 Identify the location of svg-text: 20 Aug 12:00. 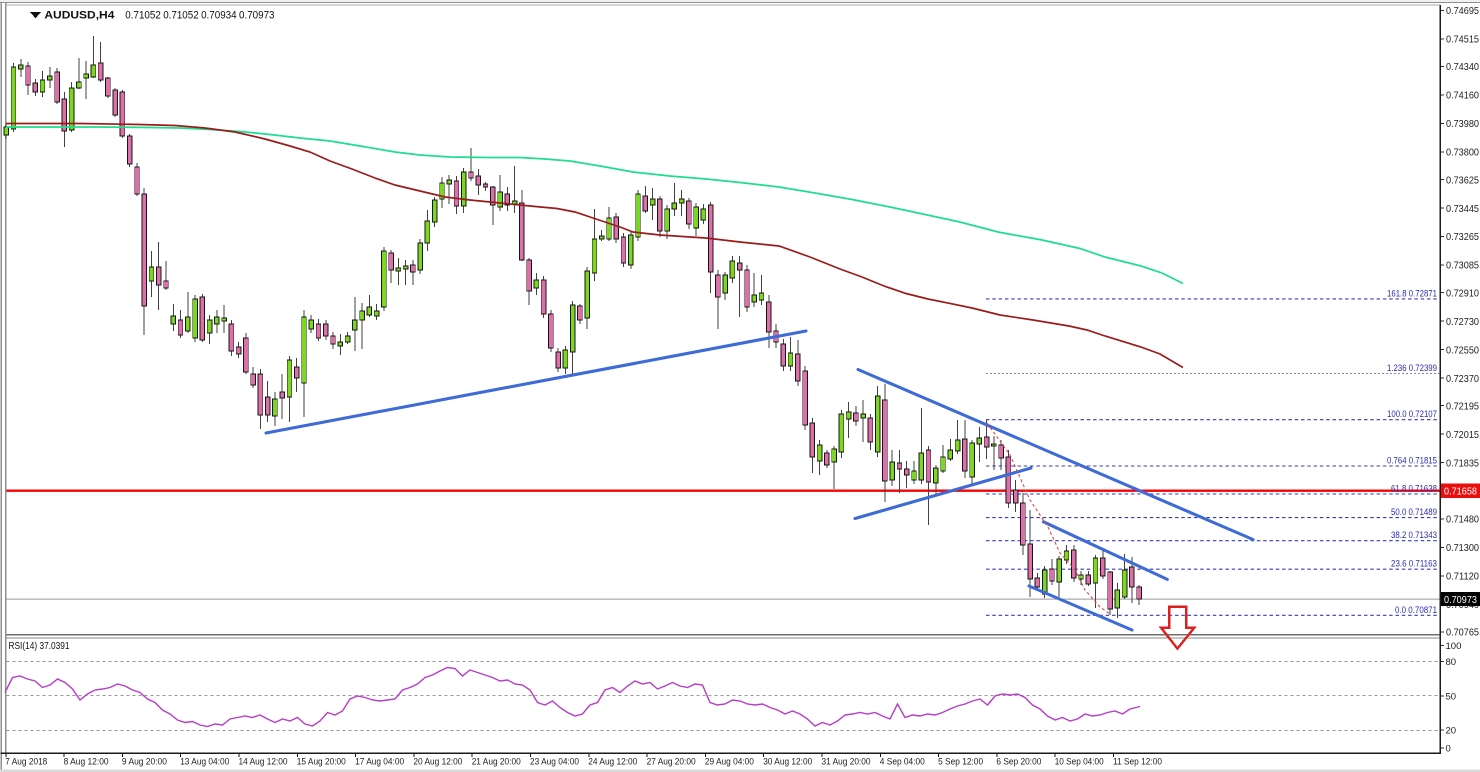
(437, 762).